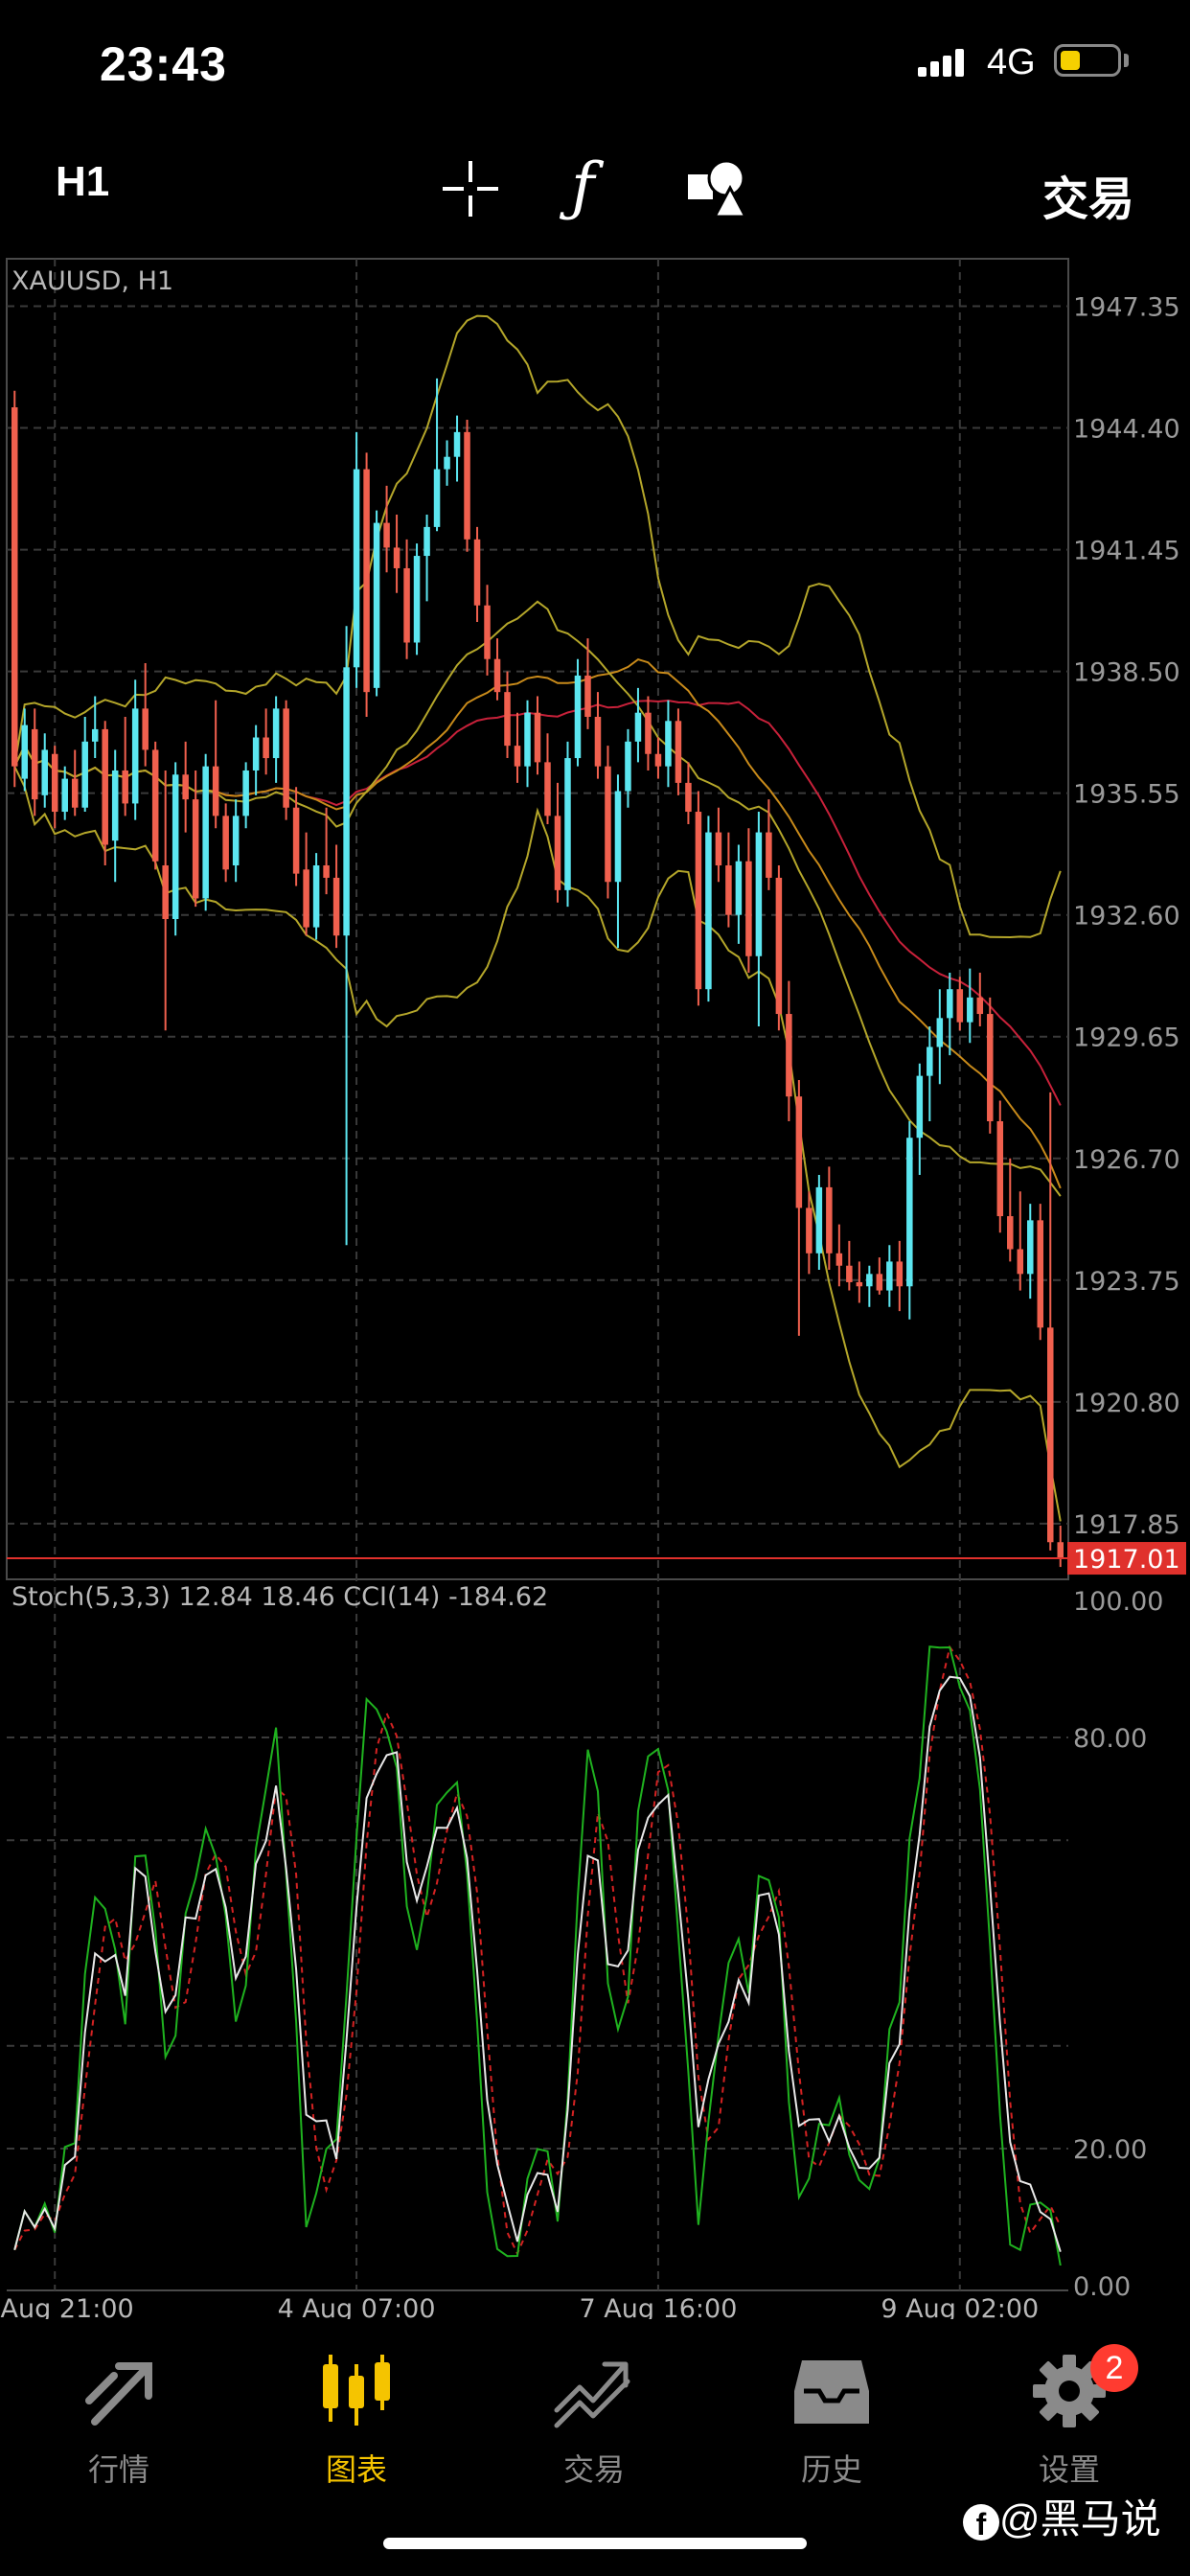  What do you see at coordinates (716, 187) in the screenshot?
I see `objects-icon` at bounding box center [716, 187].